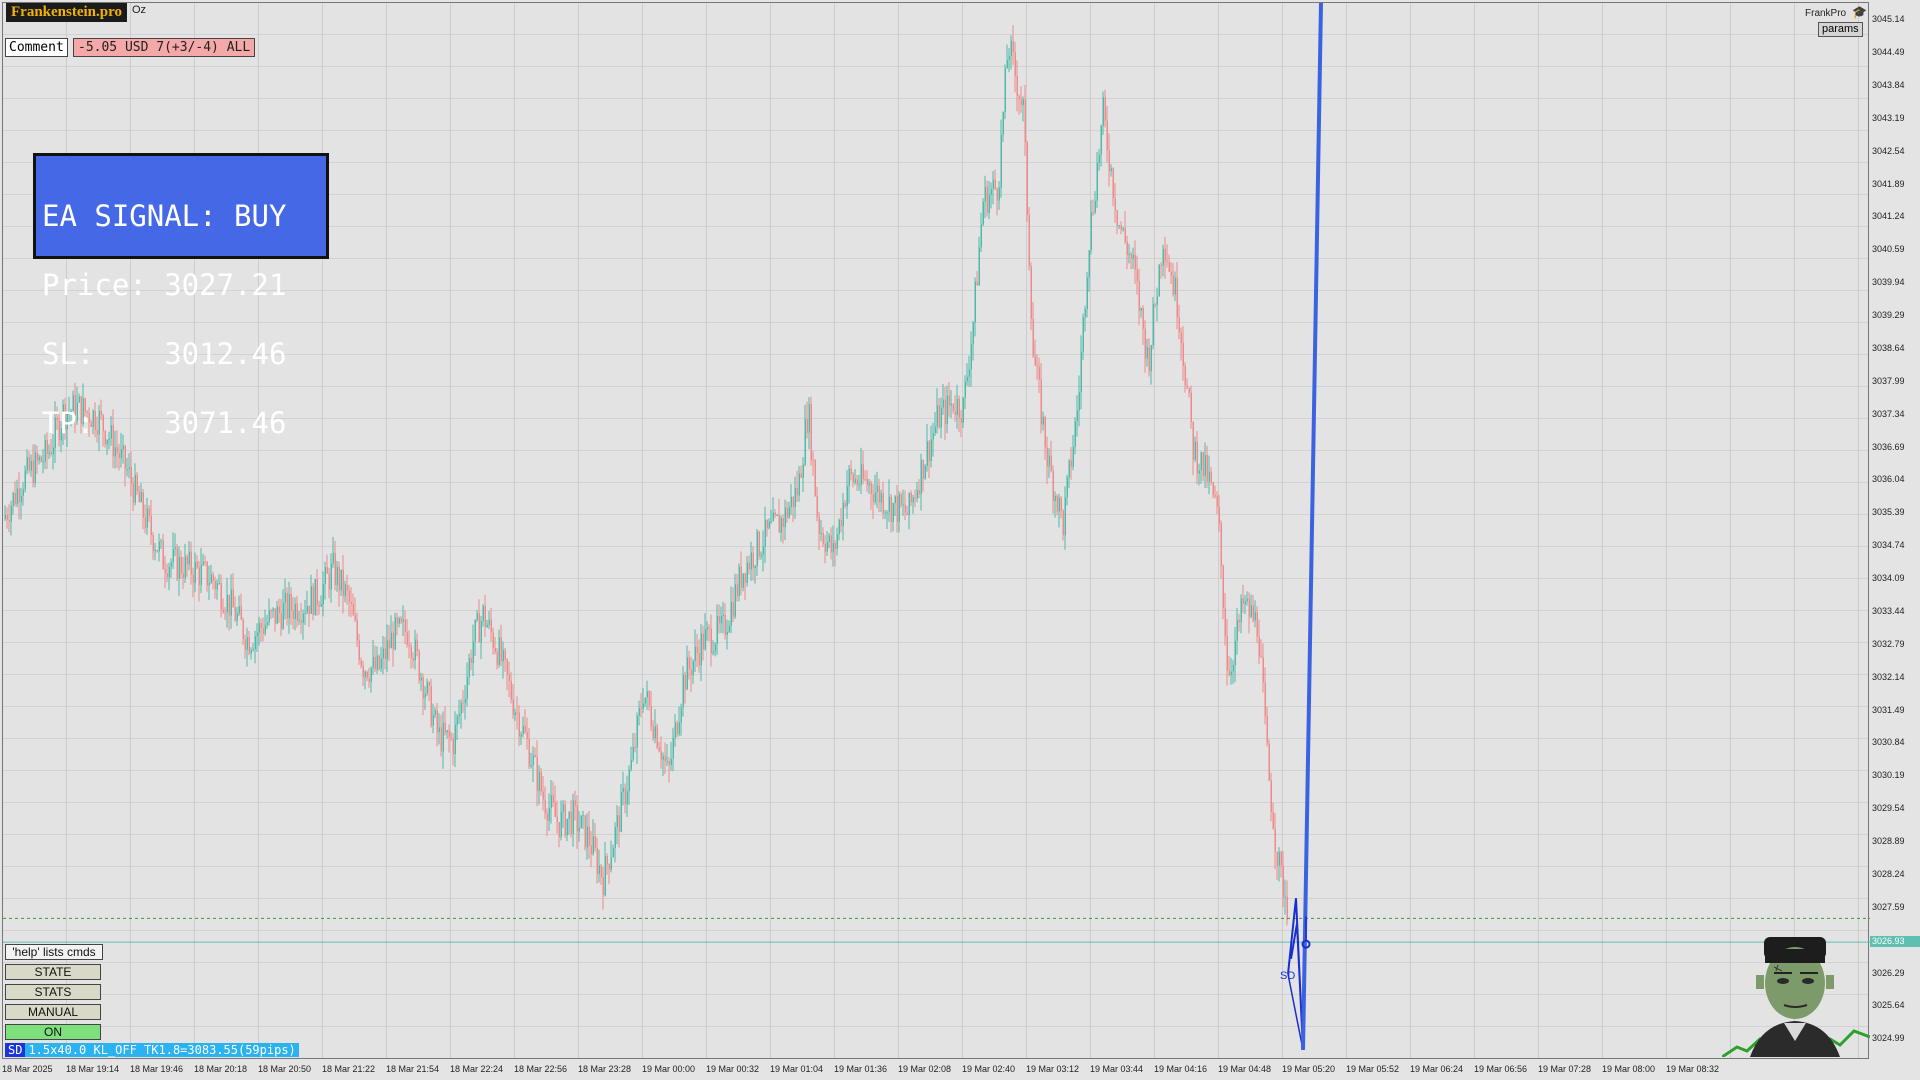 This screenshot has width=1920, height=1080. What do you see at coordinates (54, 952) in the screenshot?
I see `help-command-button: 'help' lists cmds` at bounding box center [54, 952].